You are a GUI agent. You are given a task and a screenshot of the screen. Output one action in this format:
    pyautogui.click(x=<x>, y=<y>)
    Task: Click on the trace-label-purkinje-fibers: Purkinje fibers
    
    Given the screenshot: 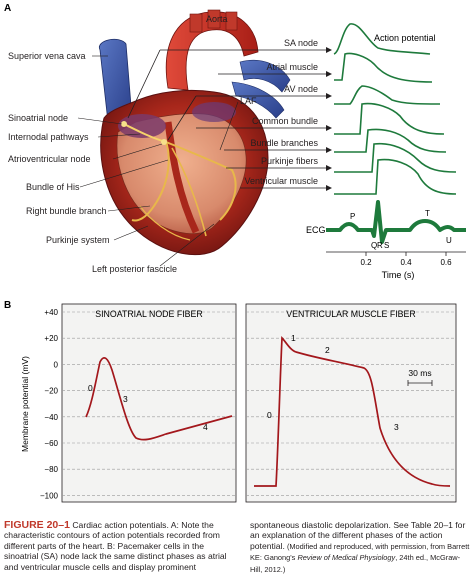 What is the action you would take?
    pyautogui.click(x=290, y=161)
    